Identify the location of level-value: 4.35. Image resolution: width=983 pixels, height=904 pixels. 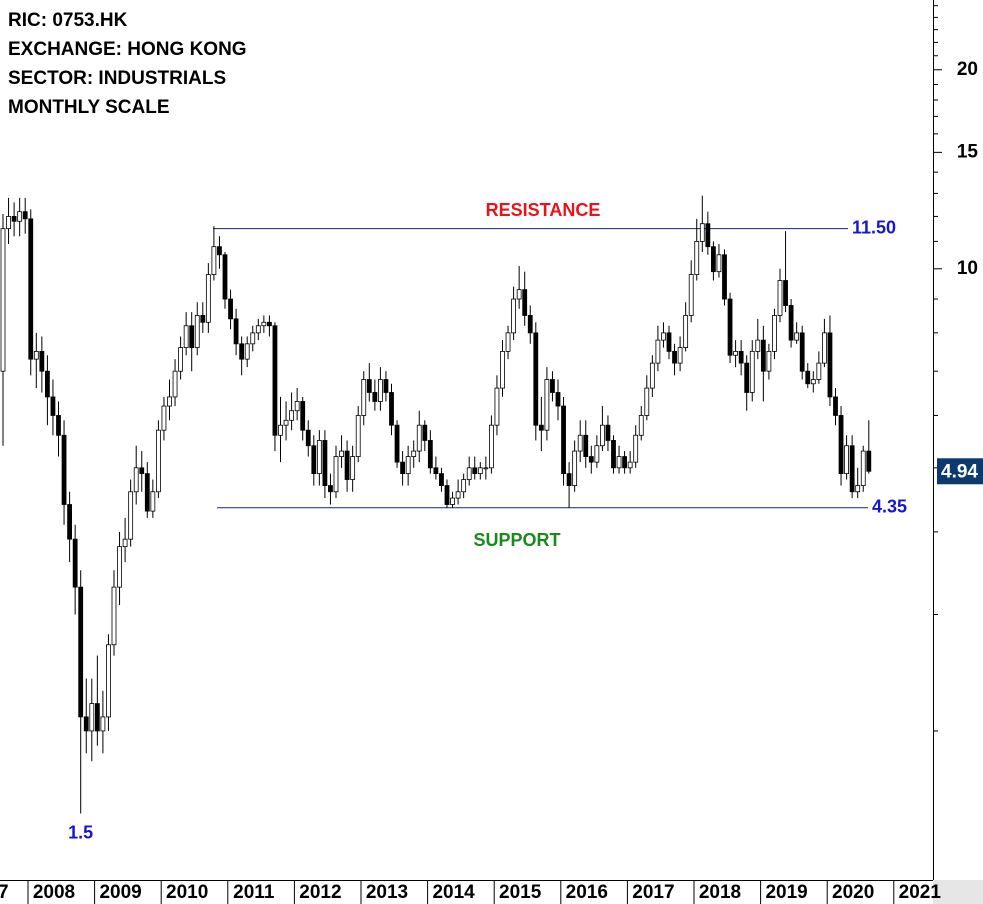
(889, 507).